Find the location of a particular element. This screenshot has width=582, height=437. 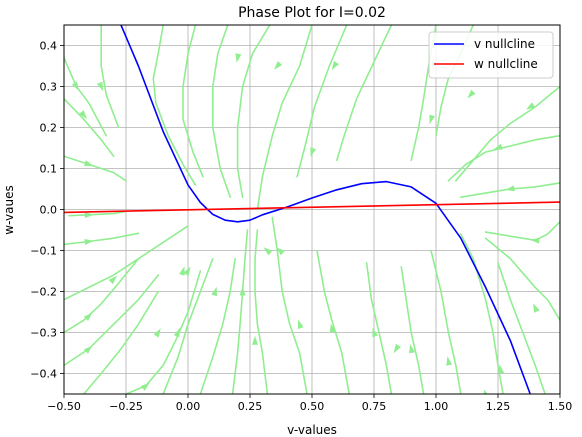

legend-label-w-nullcline: w nullcline is located at coordinates (506, 64).